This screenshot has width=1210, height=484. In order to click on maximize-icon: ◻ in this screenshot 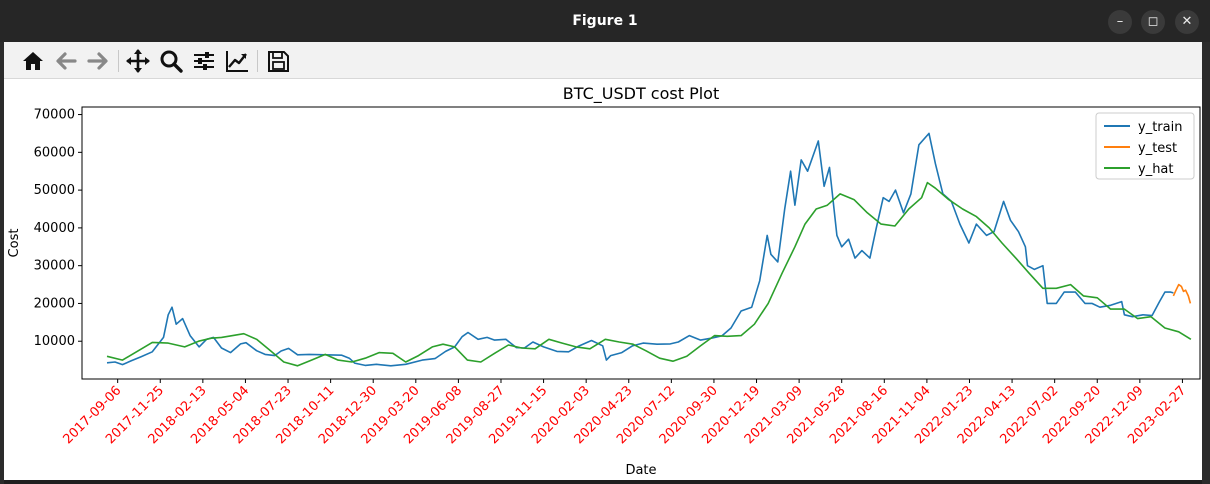, I will do `click(1153, 21)`.